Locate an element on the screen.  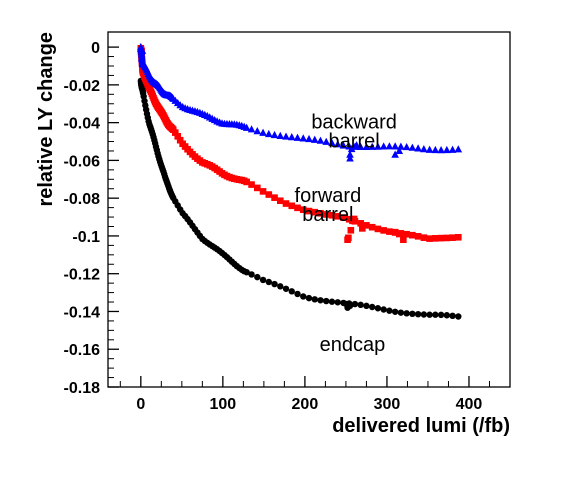
x-tick-label: 0 is located at coordinates (140, 404).